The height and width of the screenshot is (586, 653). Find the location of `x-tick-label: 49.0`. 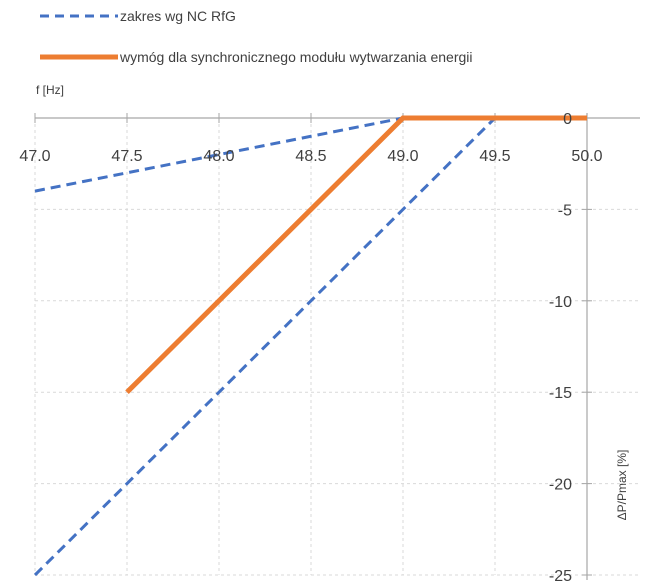

x-tick-label: 49.0 is located at coordinates (402, 156).